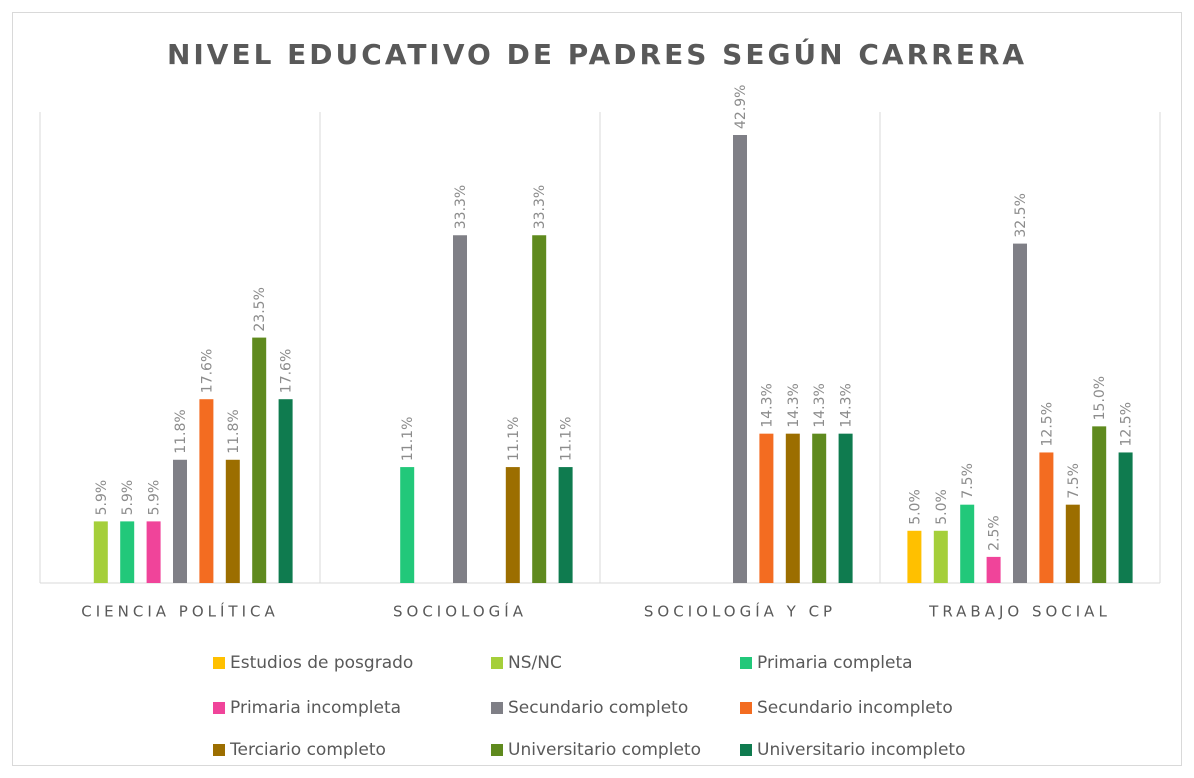  What do you see at coordinates (315, 708) in the screenshot?
I see `legend-label: Primaria incompleta` at bounding box center [315, 708].